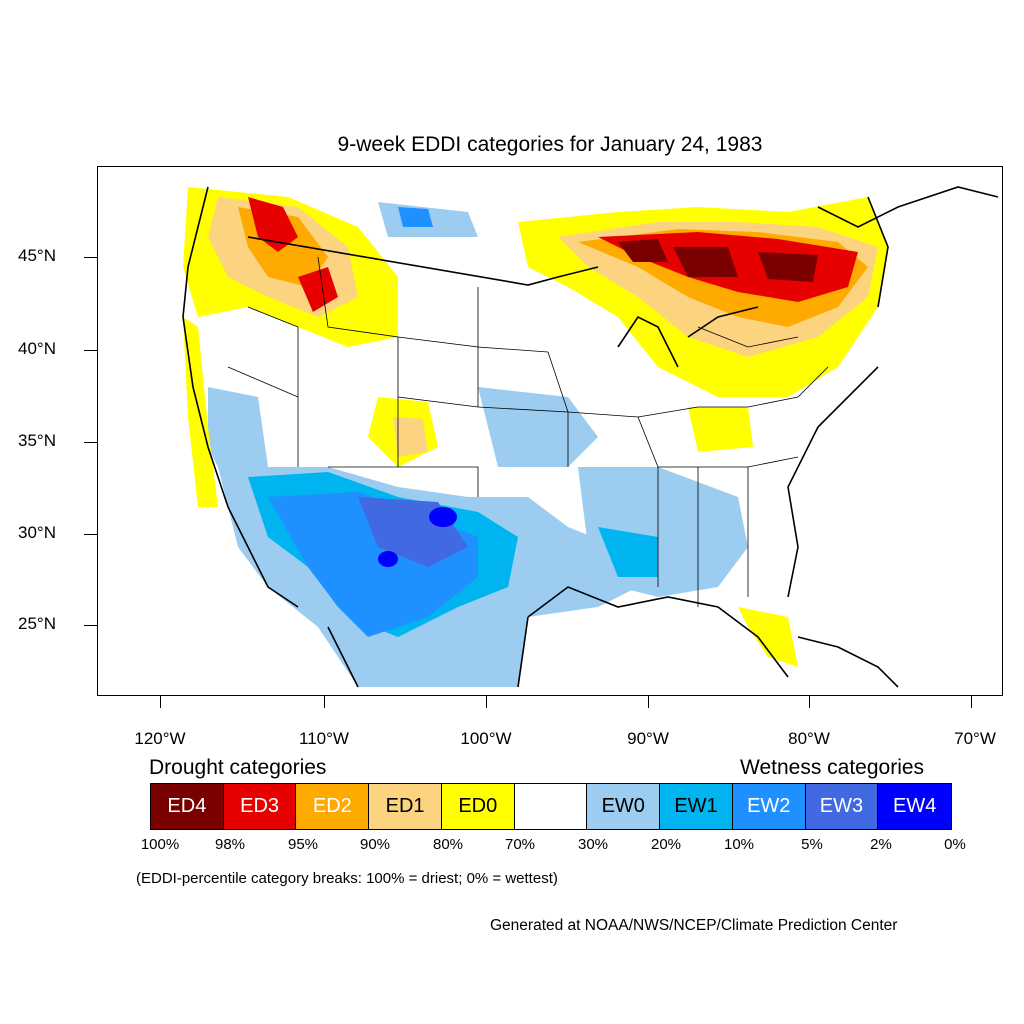 Image resolution: width=1024 pixels, height=1024 pixels. I want to click on dry-region-coast-ed0, so click(200, 412).